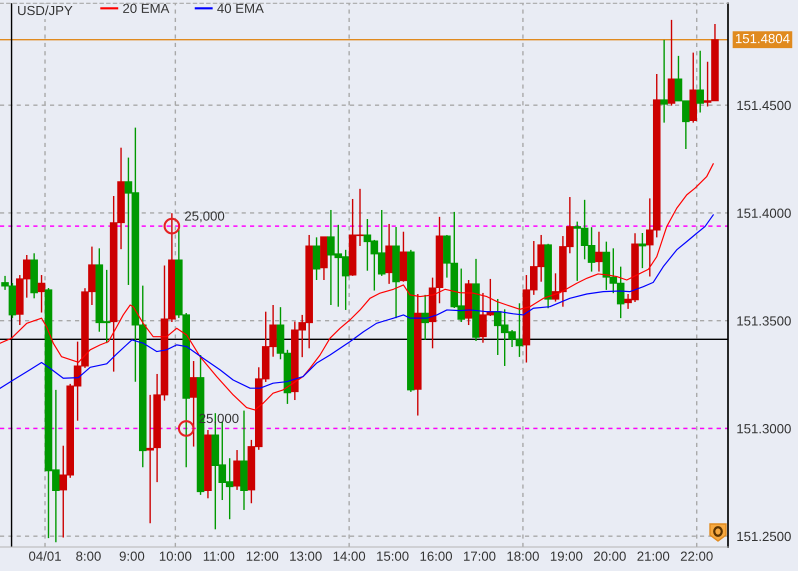 This screenshot has width=798, height=571. I want to click on x-tick-label: 18:00, so click(523, 556).